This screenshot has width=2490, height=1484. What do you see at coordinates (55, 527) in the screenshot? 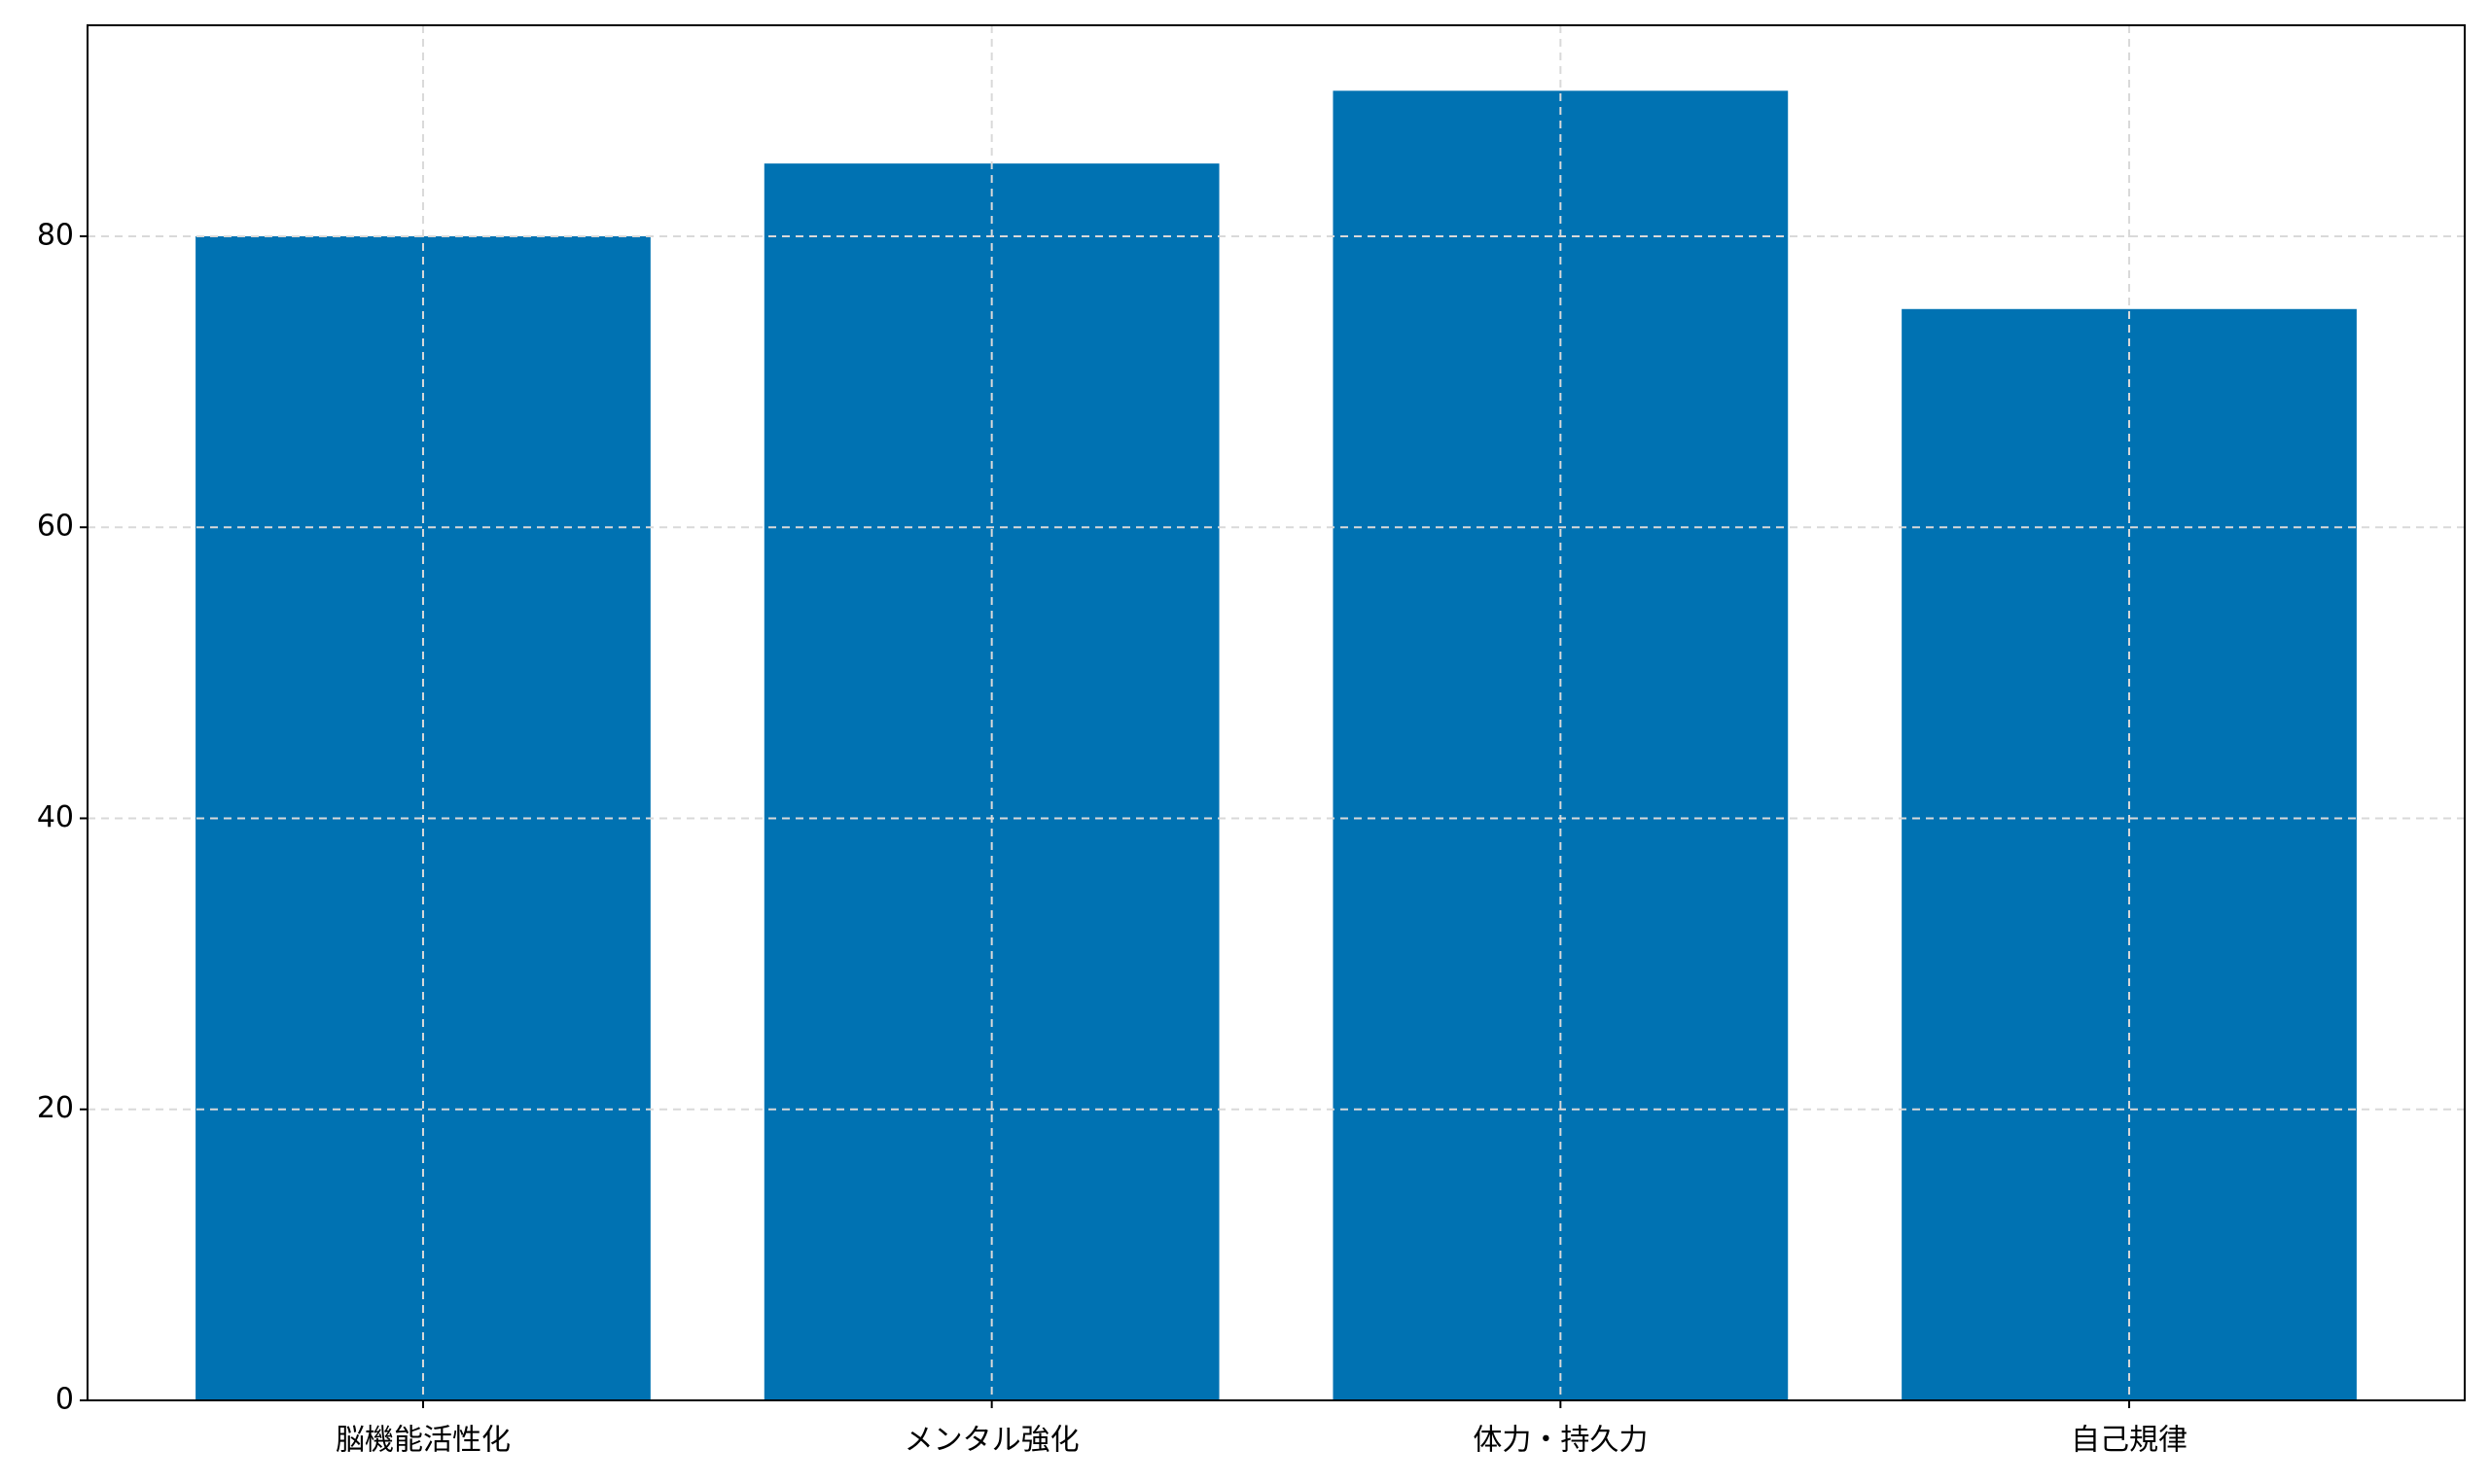
I see `y-tick-label: 60` at bounding box center [55, 527].